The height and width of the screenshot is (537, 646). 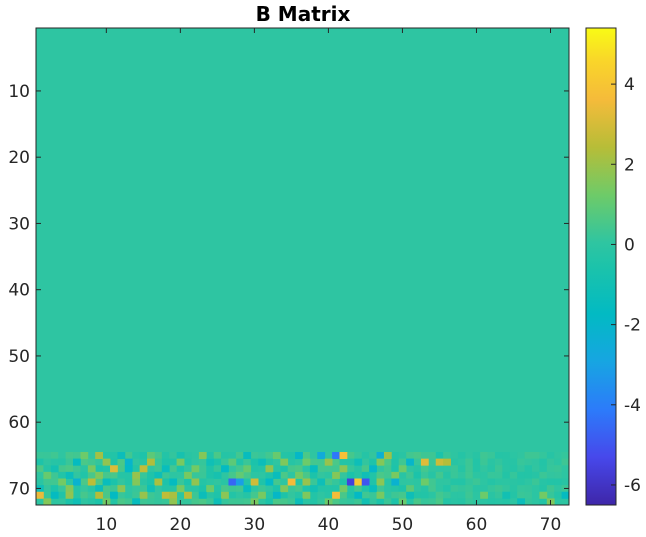 What do you see at coordinates (19, 357) in the screenshot?
I see `y-tick-label: 50` at bounding box center [19, 357].